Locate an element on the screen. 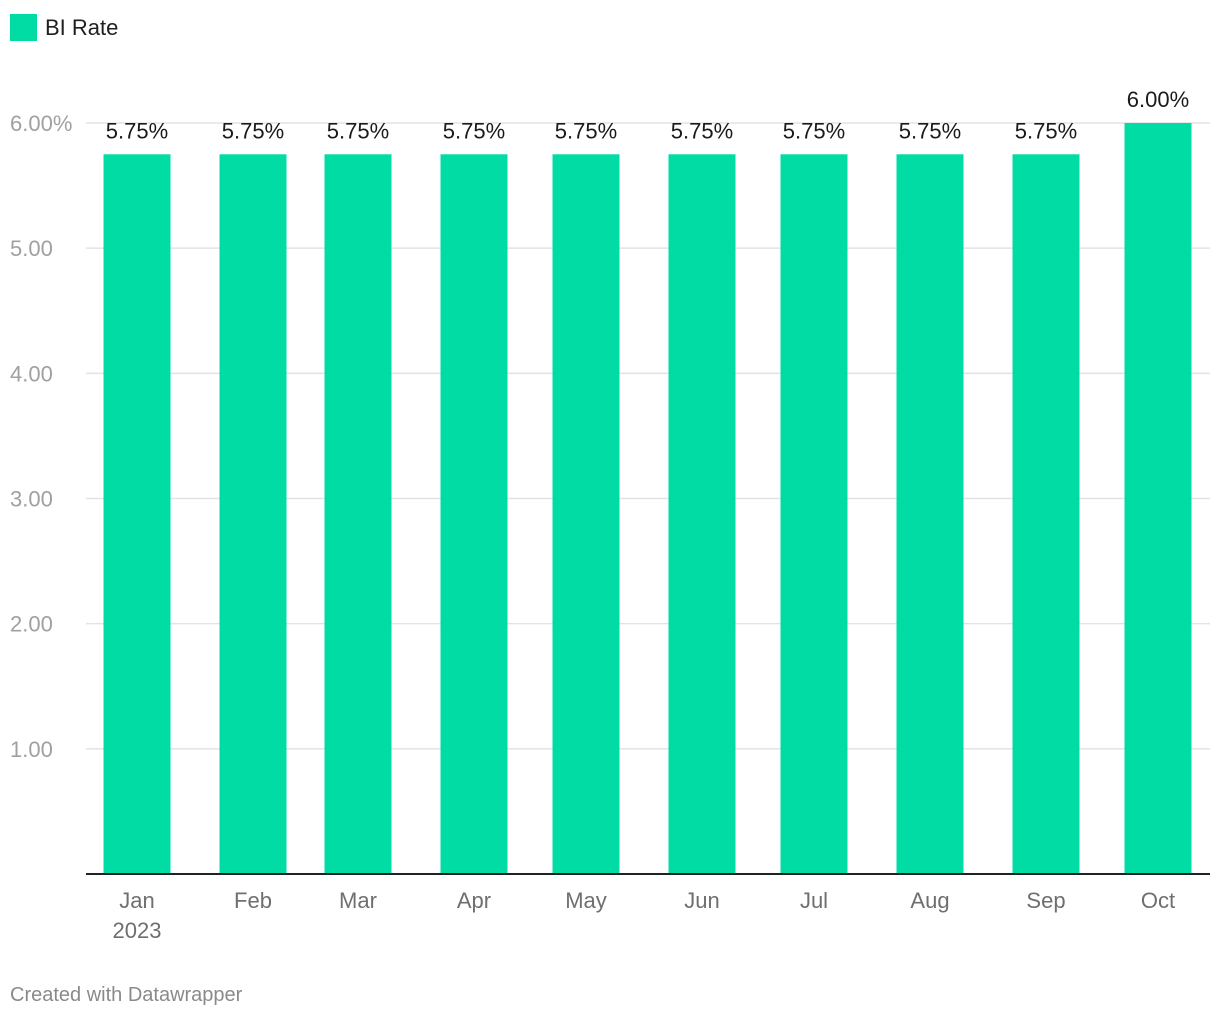 The width and height of the screenshot is (1220, 1020). bar-jan is located at coordinates (137, 514).